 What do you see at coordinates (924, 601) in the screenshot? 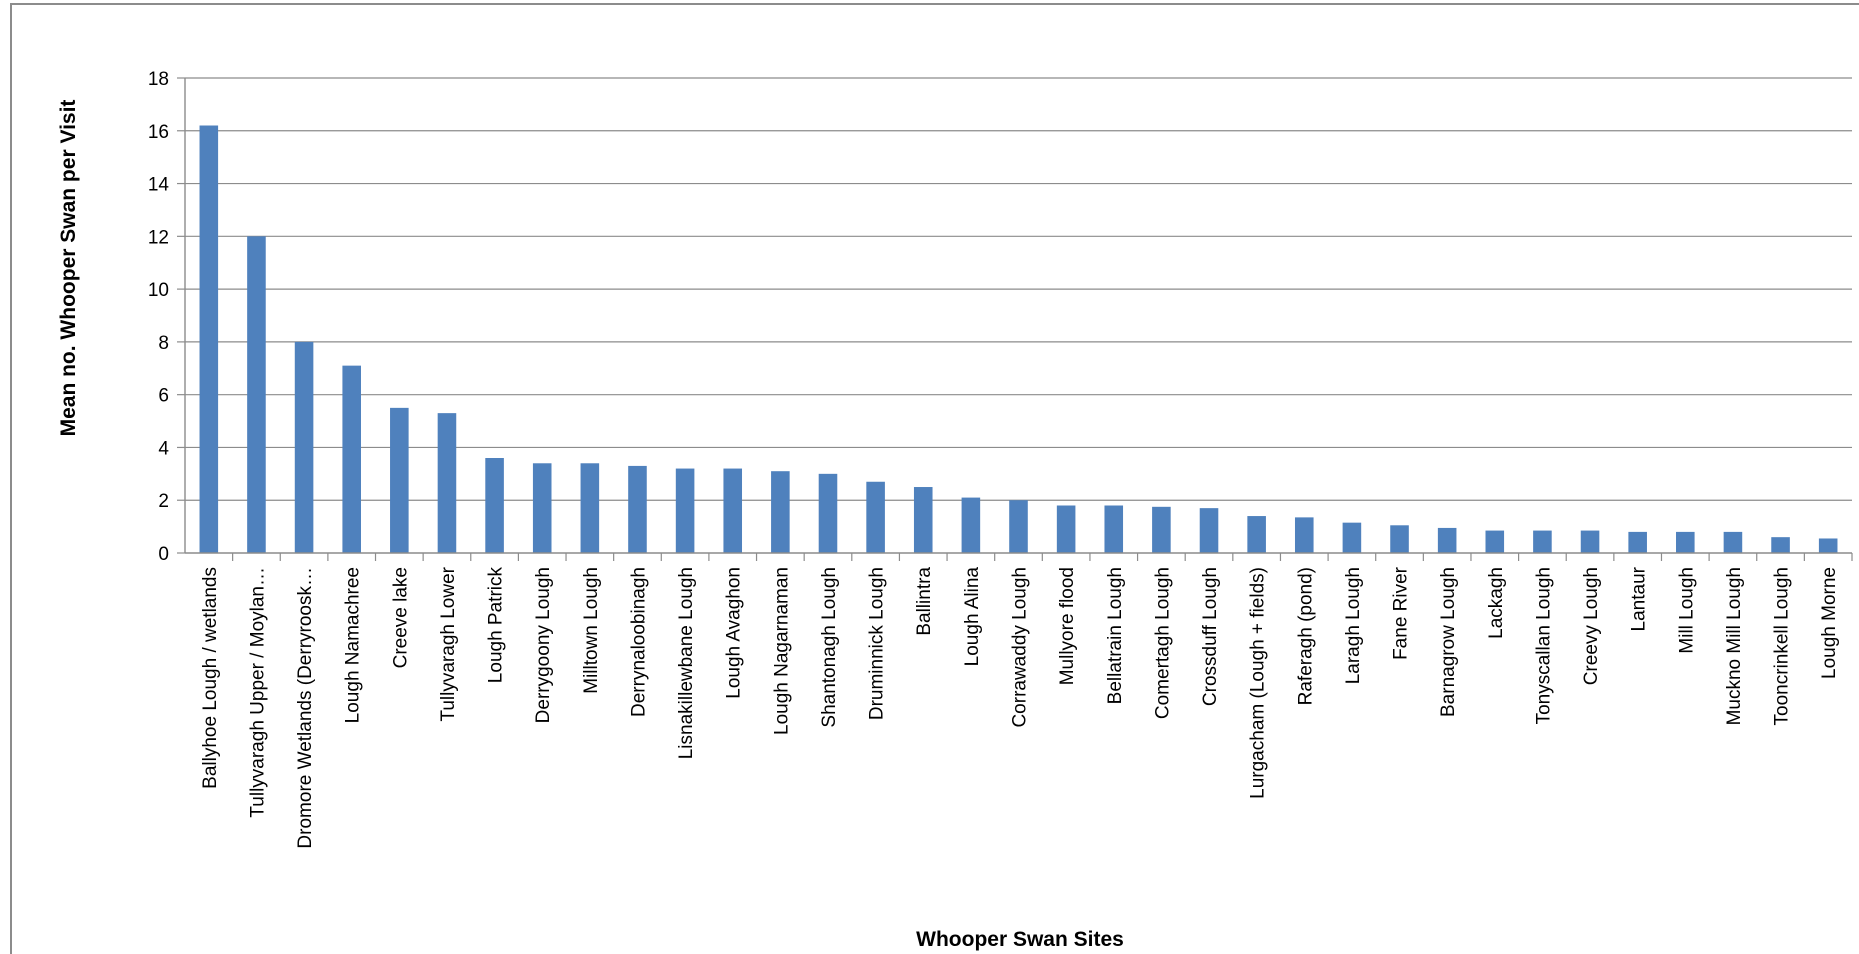
I see `x-tick-label: Ballintra` at bounding box center [924, 601].